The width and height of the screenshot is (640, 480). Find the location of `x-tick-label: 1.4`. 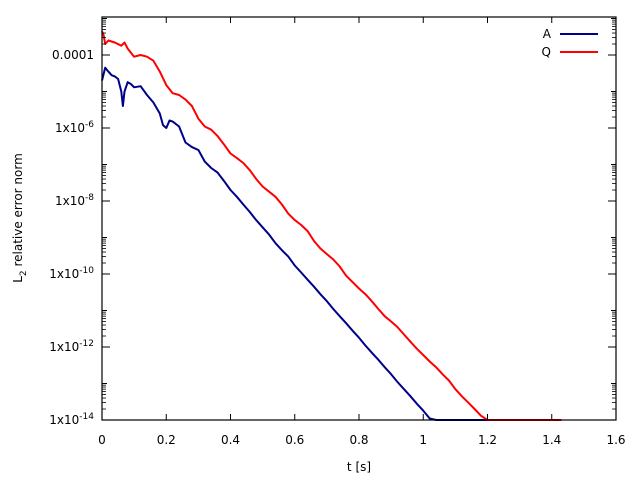

x-tick-label: 1.4 is located at coordinates (551, 440).